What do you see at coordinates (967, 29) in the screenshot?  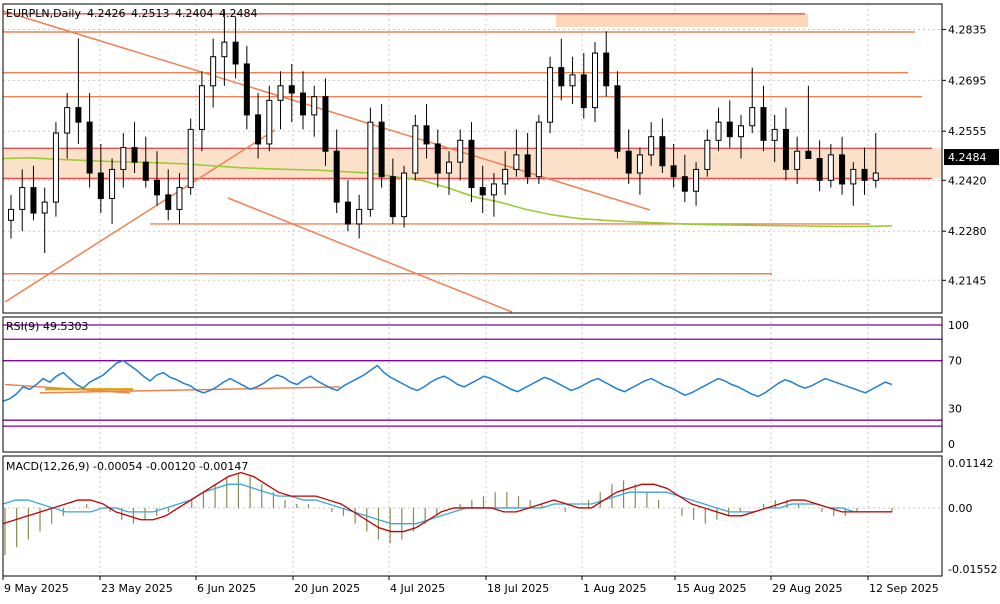 I see `price-tick-label: 4.2835` at bounding box center [967, 29].